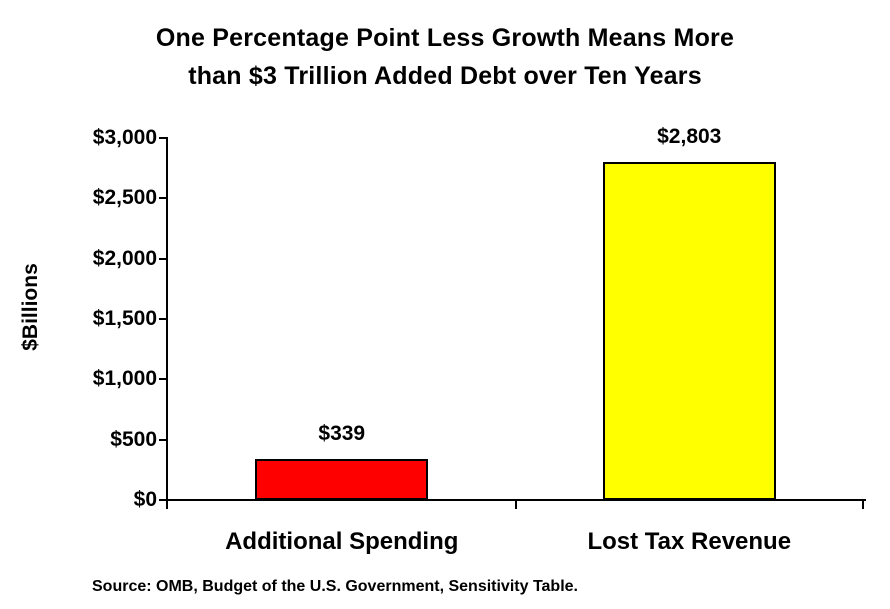  What do you see at coordinates (30, 307) in the screenshot?
I see `y-axis-title: $Billions` at bounding box center [30, 307].